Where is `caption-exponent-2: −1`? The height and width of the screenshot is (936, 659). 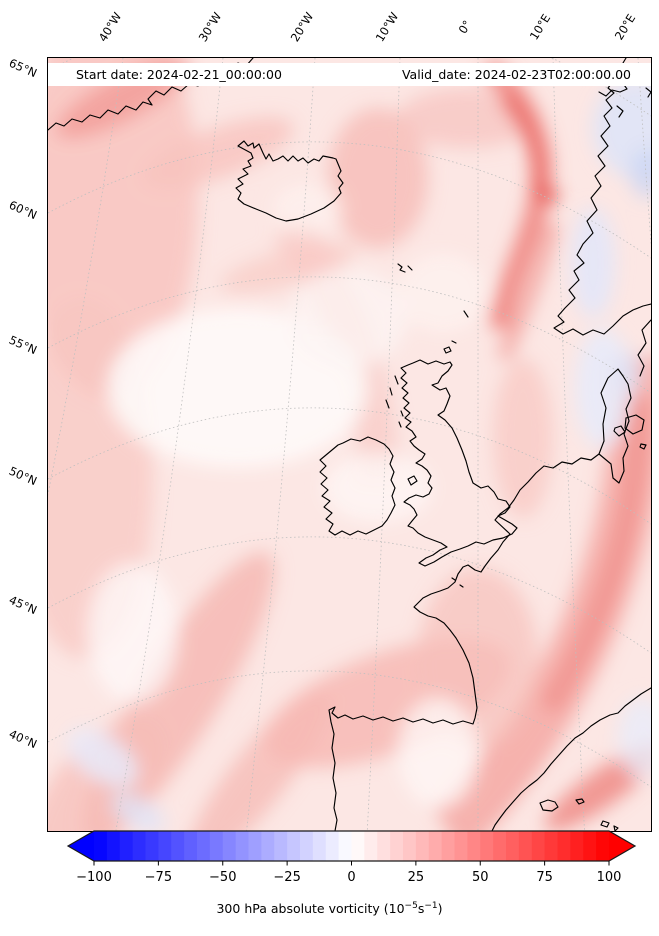
caption-exponent-2: −1 is located at coordinates (431, 906).